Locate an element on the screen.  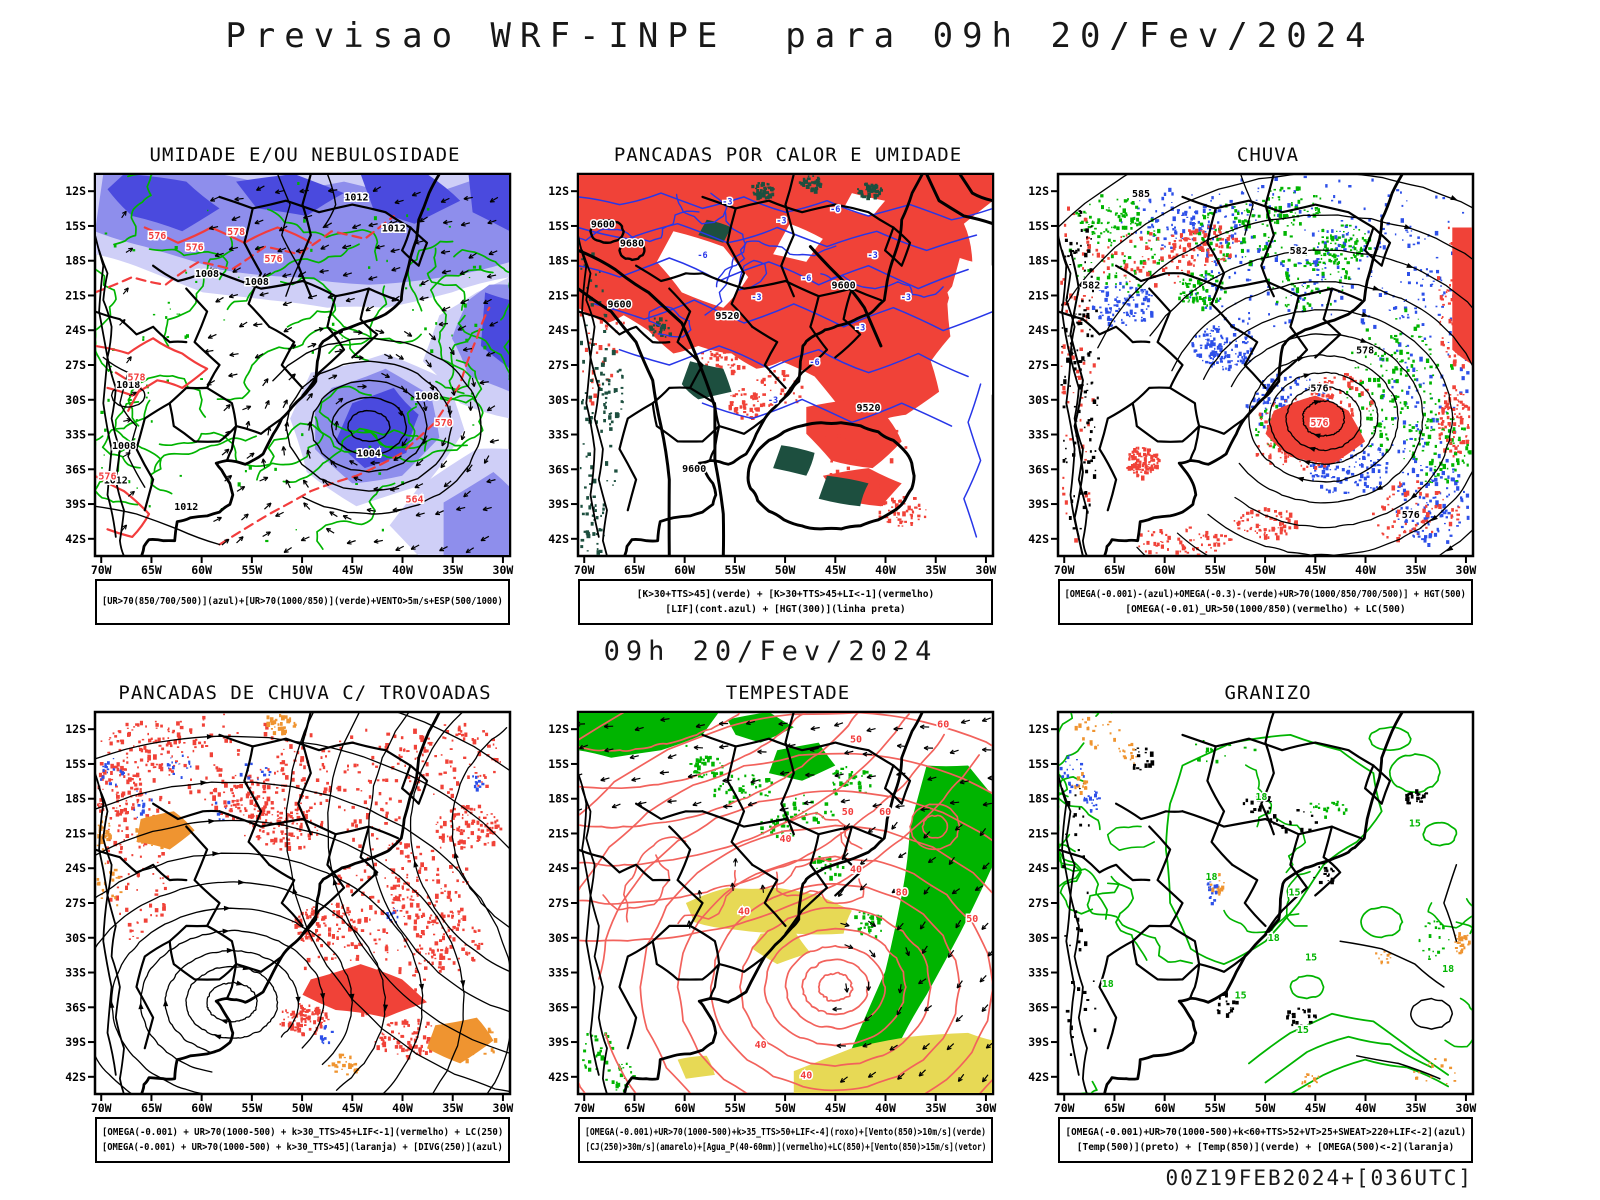
run-timestamp: 00Z19FEB2024+[036UTC] is located at coordinates (1319, 1178).